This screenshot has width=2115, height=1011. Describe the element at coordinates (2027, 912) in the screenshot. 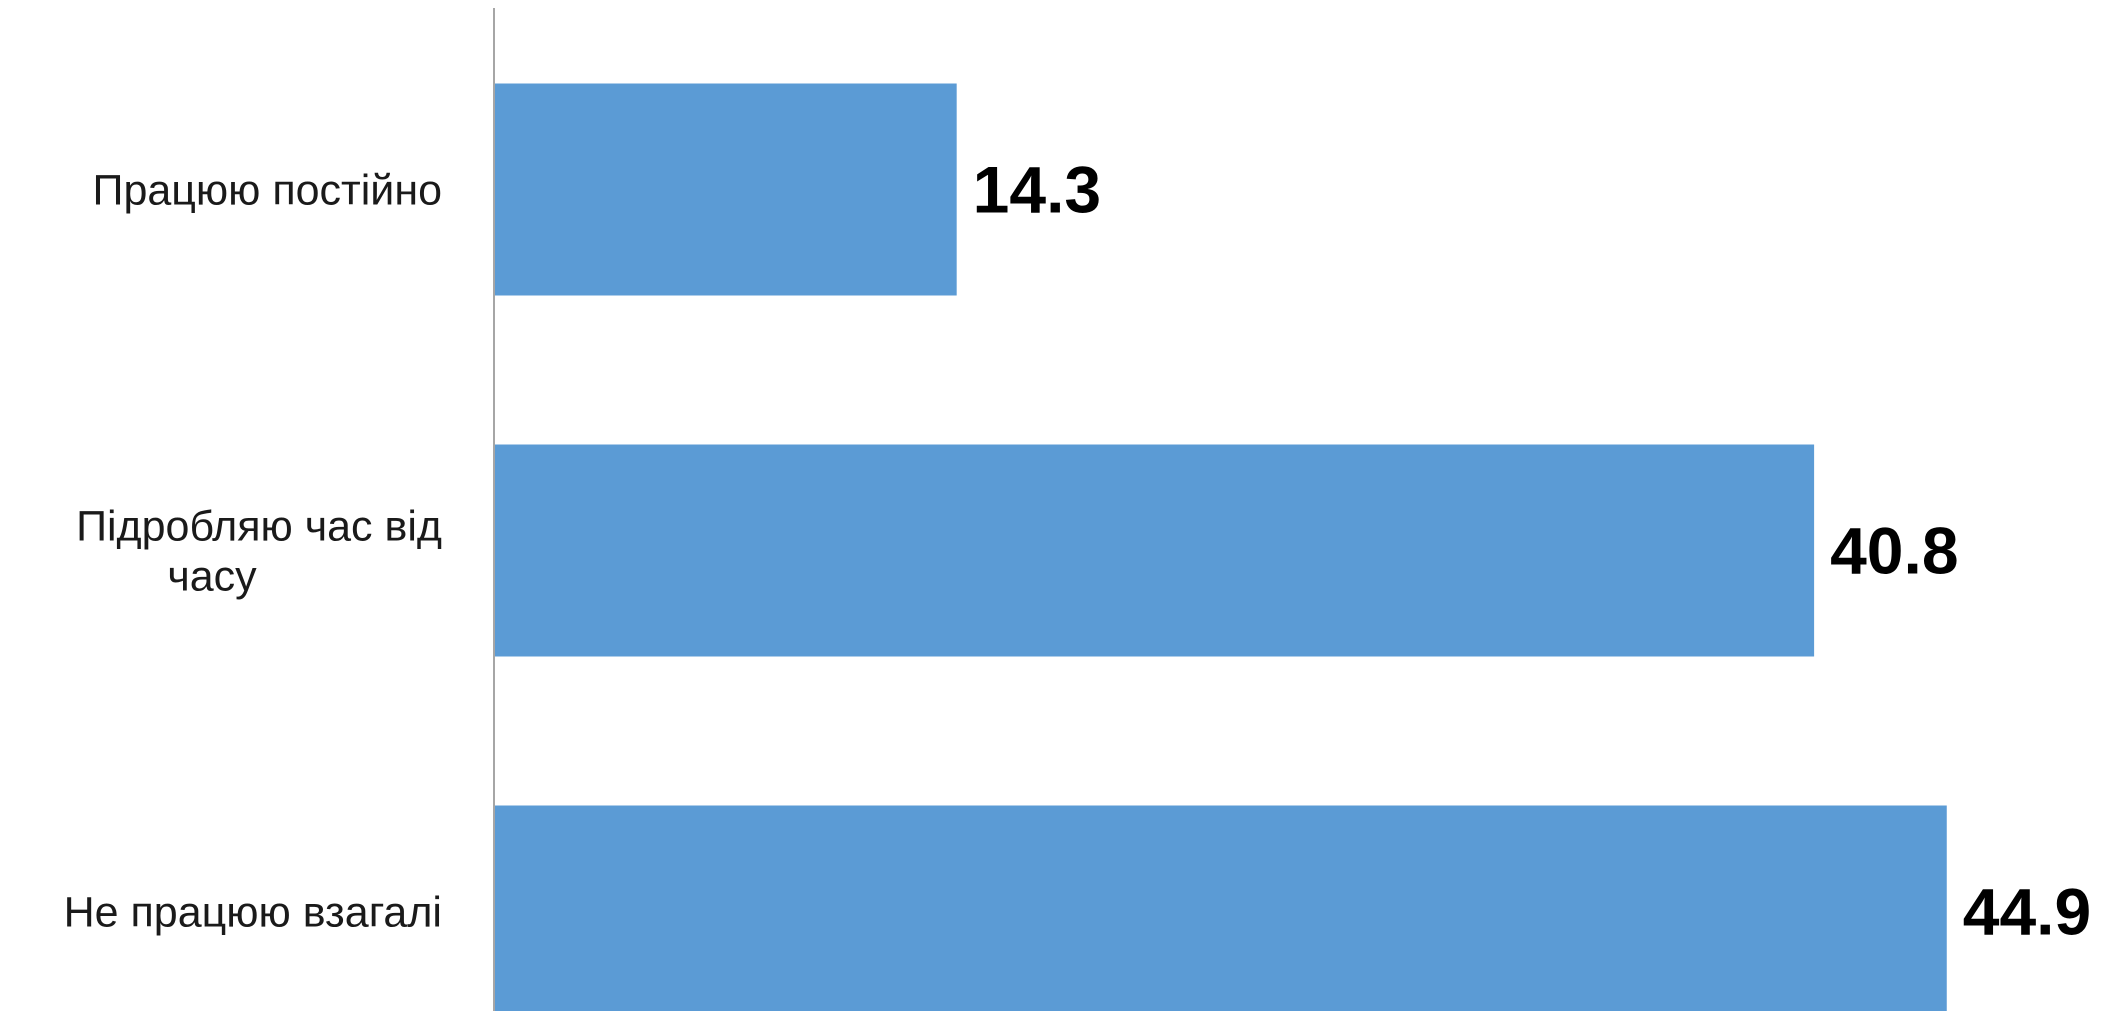

I see `value-label-3: 44.9` at that location.